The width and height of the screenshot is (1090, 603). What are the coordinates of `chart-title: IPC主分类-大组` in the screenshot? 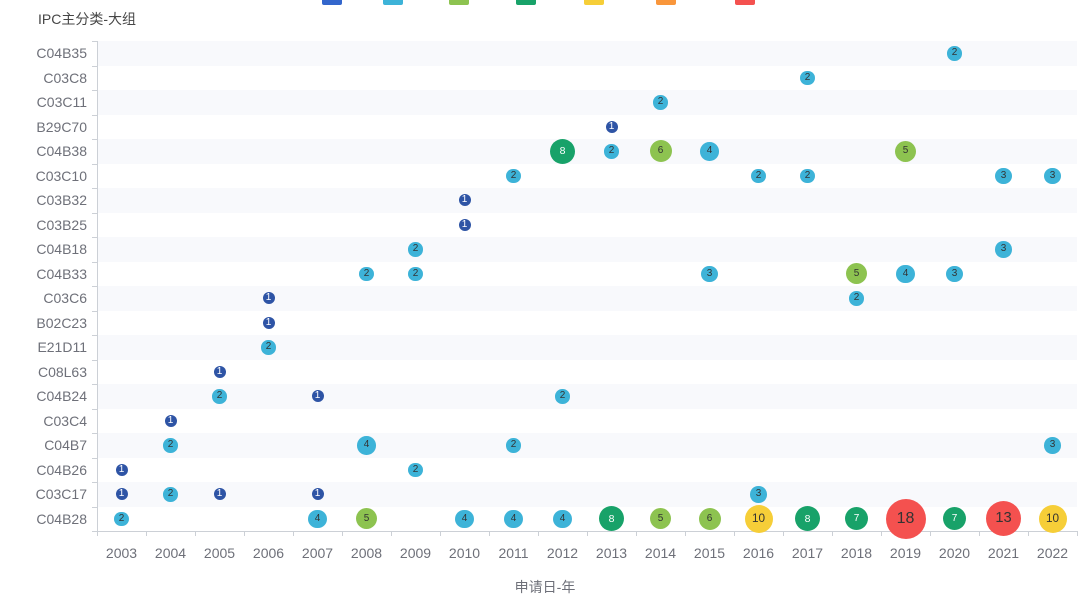 It's located at (87, 19).